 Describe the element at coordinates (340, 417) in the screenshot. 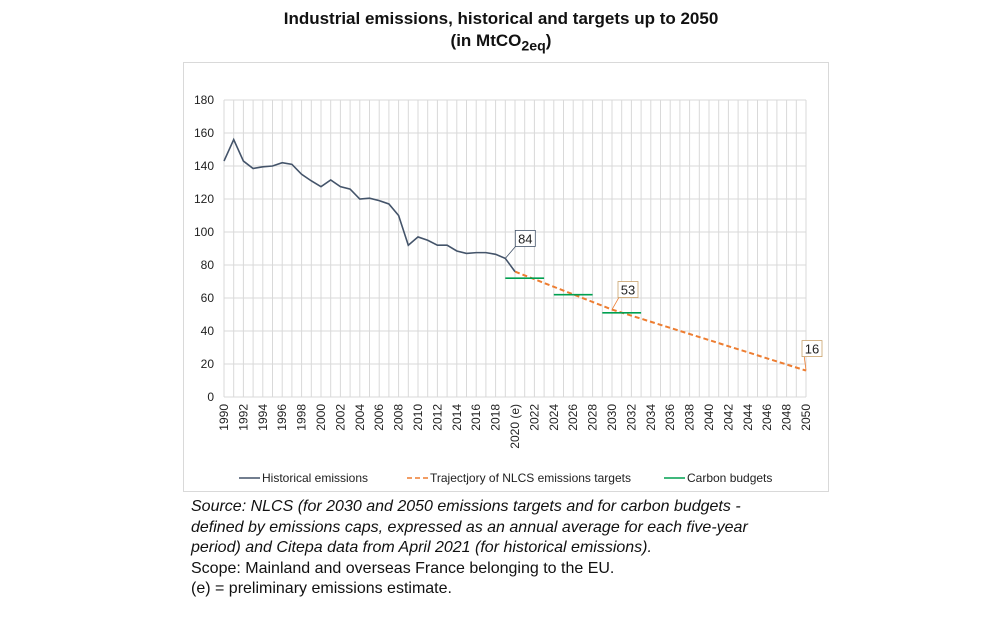

I see `x-tick-label: 2002` at that location.